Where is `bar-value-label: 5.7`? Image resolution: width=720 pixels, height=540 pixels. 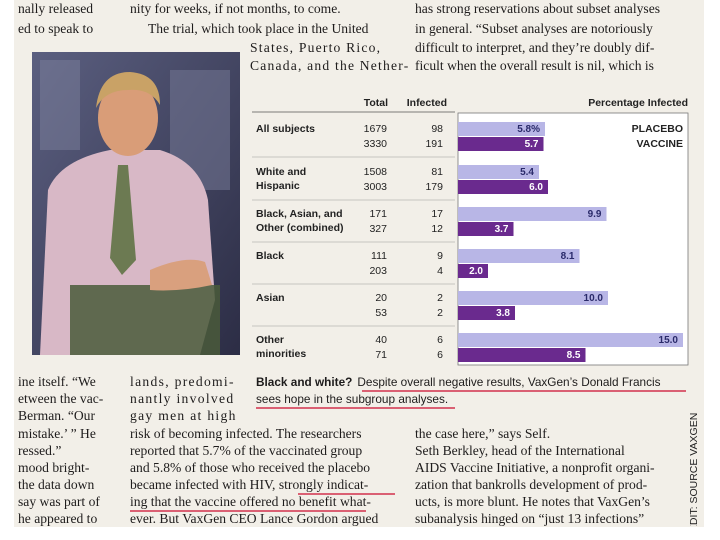
bar-value-label: 5.7 is located at coordinates (532, 144).